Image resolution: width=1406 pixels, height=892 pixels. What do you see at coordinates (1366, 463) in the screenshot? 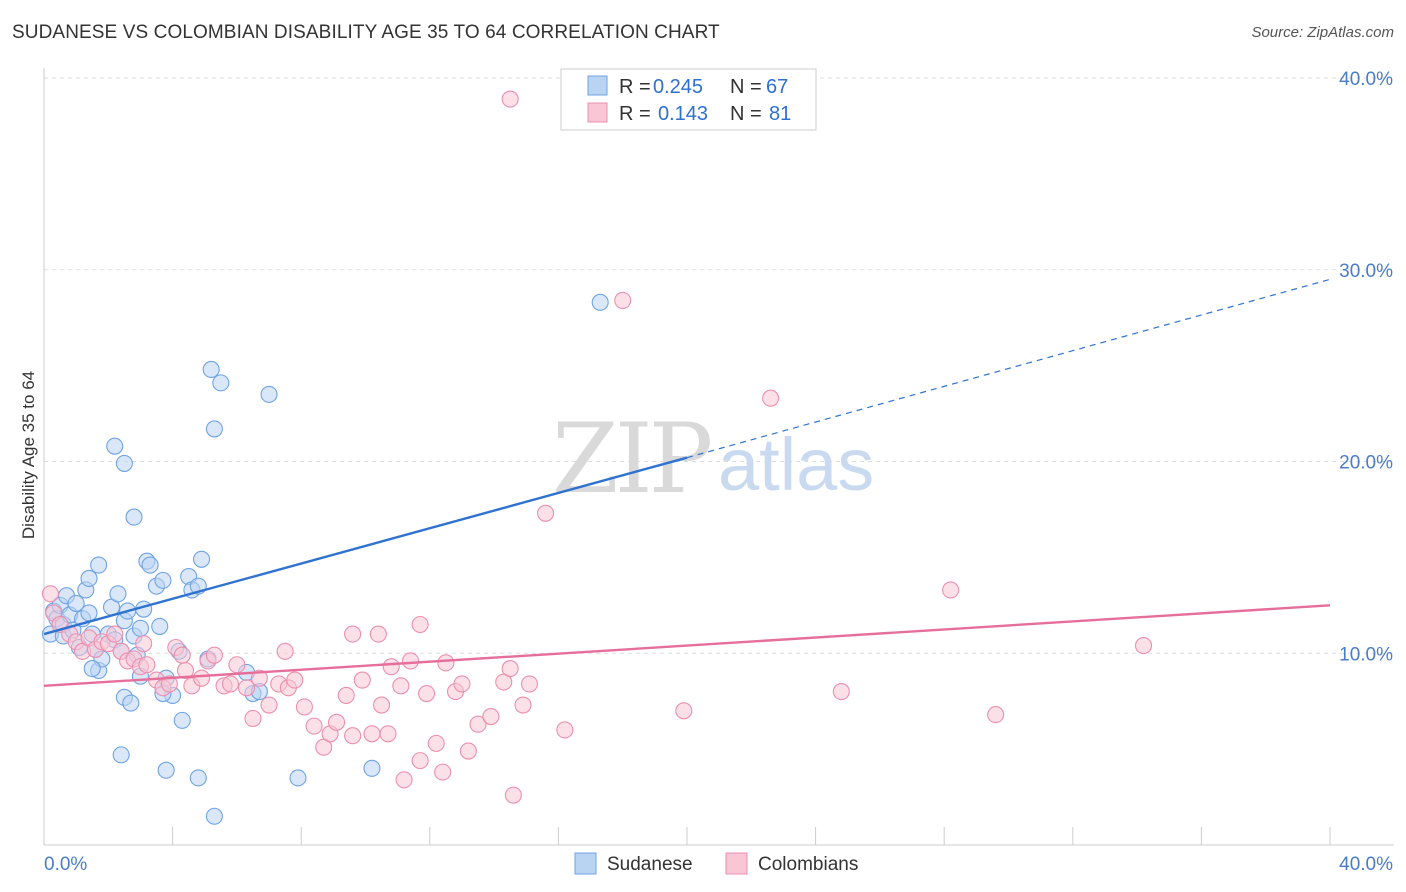
I see `y-tick-label-1: 20.0%` at bounding box center [1366, 463].